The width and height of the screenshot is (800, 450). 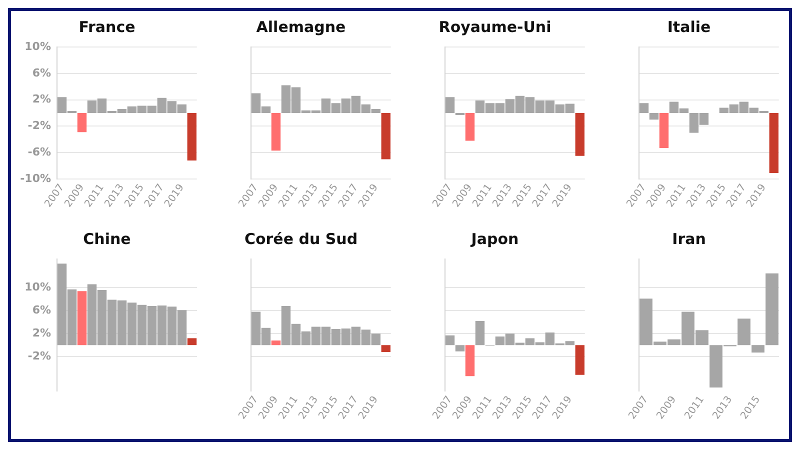 I want to click on chart-title: Royaume-Uni, so click(x=495, y=27).